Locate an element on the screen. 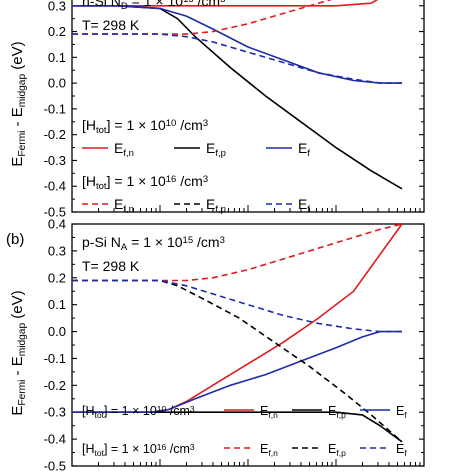  sample-description-part: A is located at coordinates (124, 247).